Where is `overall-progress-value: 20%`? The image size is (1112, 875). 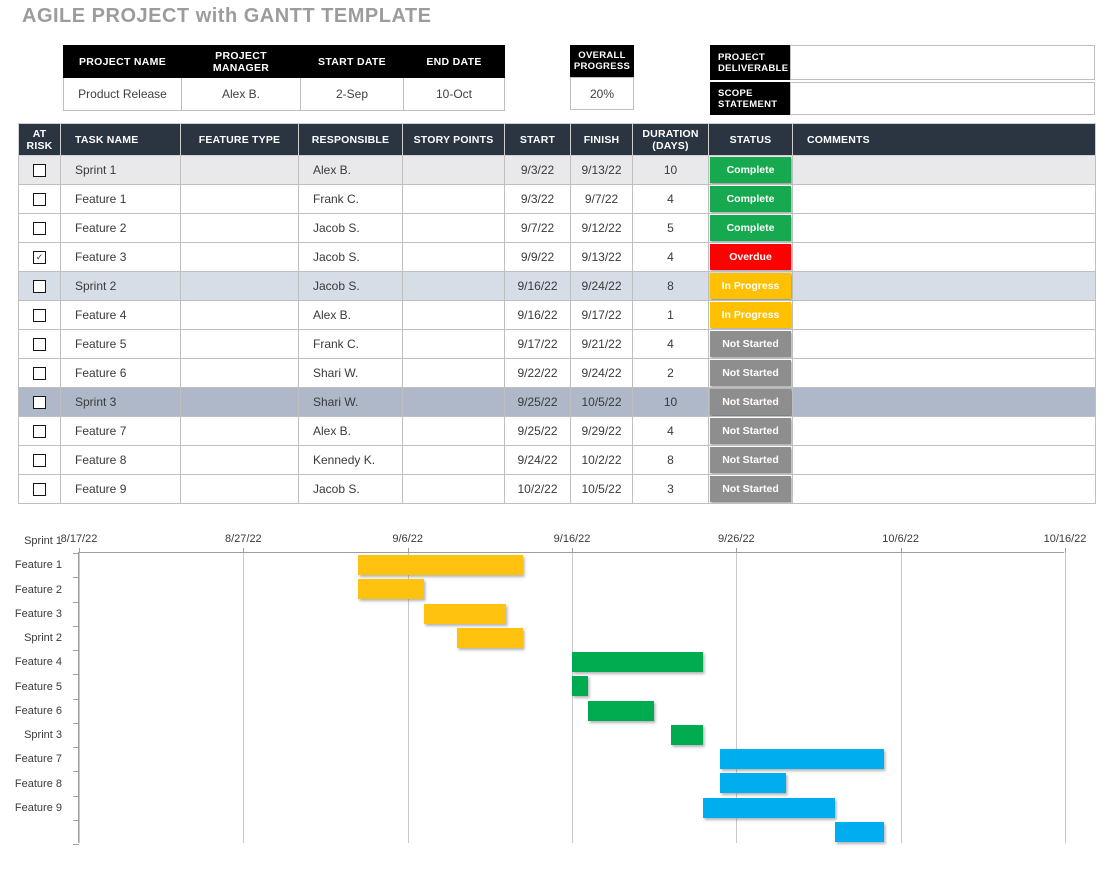
overall-progress-value: 20% is located at coordinates (602, 93).